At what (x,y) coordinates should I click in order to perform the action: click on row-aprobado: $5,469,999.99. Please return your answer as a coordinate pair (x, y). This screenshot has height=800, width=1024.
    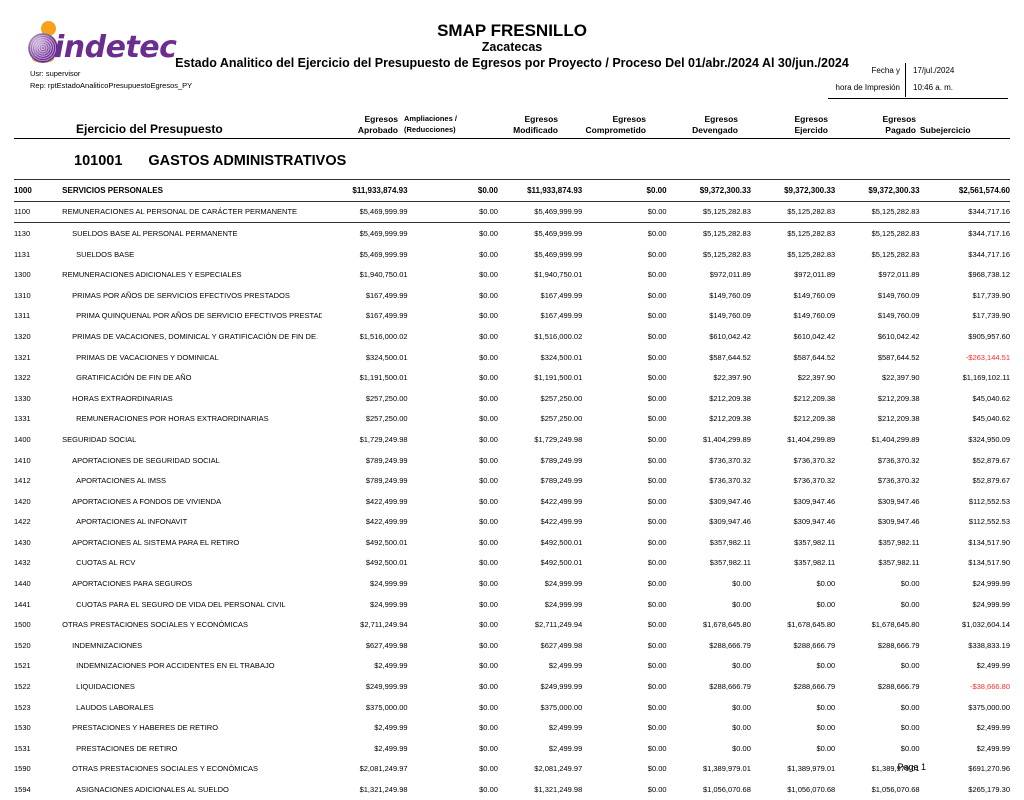
    Looking at the image, I should click on (383, 233).